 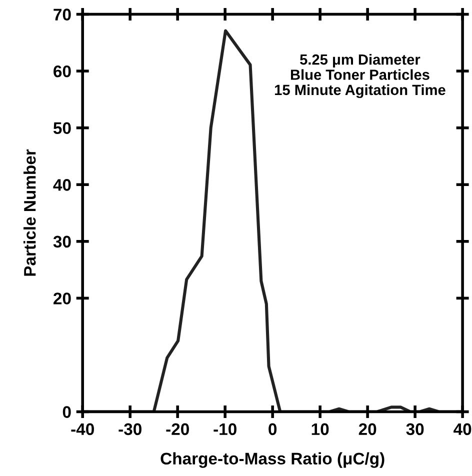 What do you see at coordinates (62, 14) in the screenshot?
I see `y-tick-label: 70` at bounding box center [62, 14].